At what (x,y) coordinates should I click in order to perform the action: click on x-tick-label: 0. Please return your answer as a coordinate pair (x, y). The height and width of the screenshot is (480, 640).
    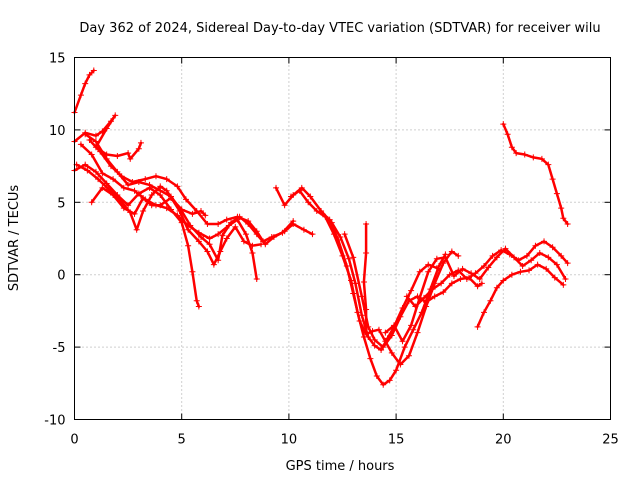
    Looking at the image, I should click on (74, 440).